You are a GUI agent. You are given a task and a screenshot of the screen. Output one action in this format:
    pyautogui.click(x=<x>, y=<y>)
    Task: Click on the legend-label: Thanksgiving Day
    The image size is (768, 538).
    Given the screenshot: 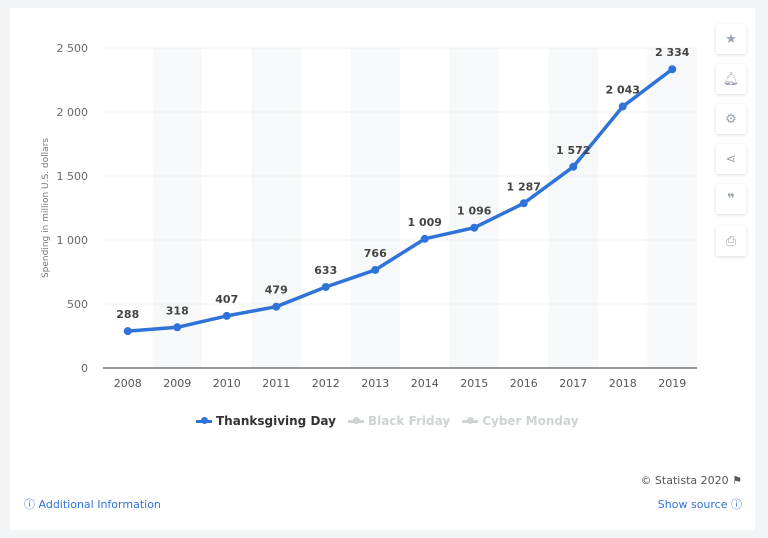 What is the action you would take?
    pyautogui.click(x=276, y=421)
    